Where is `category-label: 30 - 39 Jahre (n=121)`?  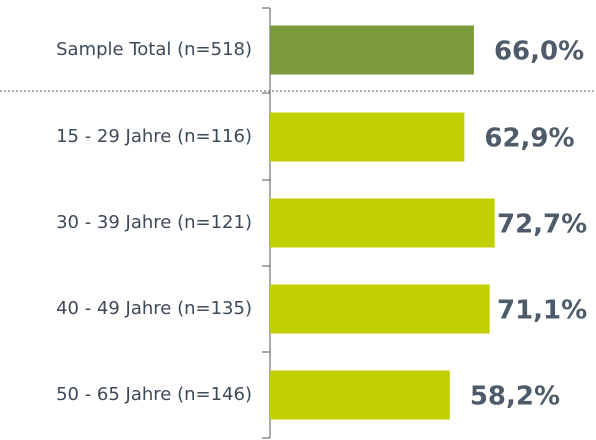 category-label: 30 - 39 Jahre (n=121) is located at coordinates (154, 222).